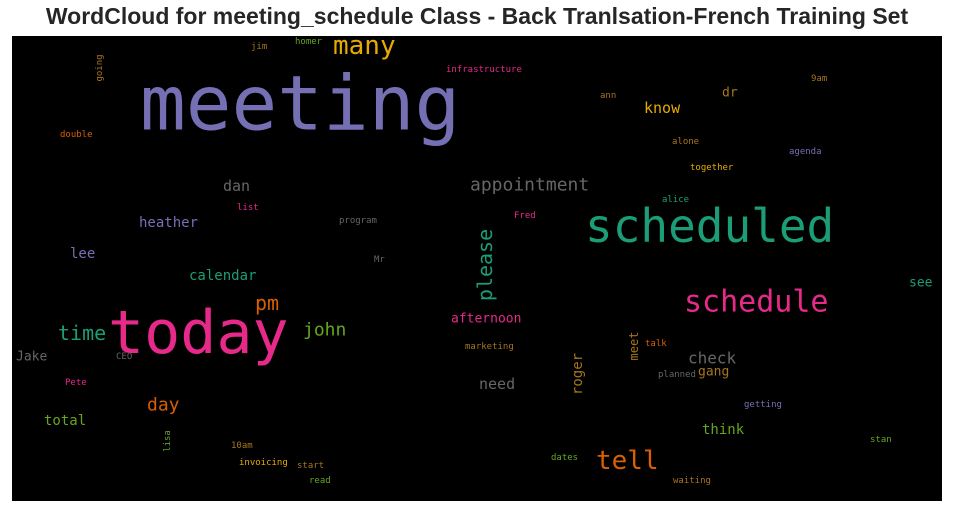  I want to click on word-appointment: appointment, so click(529, 185).